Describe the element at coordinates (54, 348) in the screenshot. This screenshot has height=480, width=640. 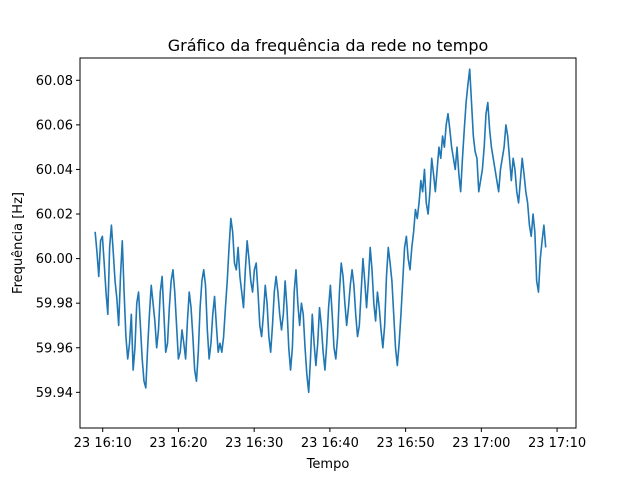
I see `y-tick-label: 59.96` at that location.